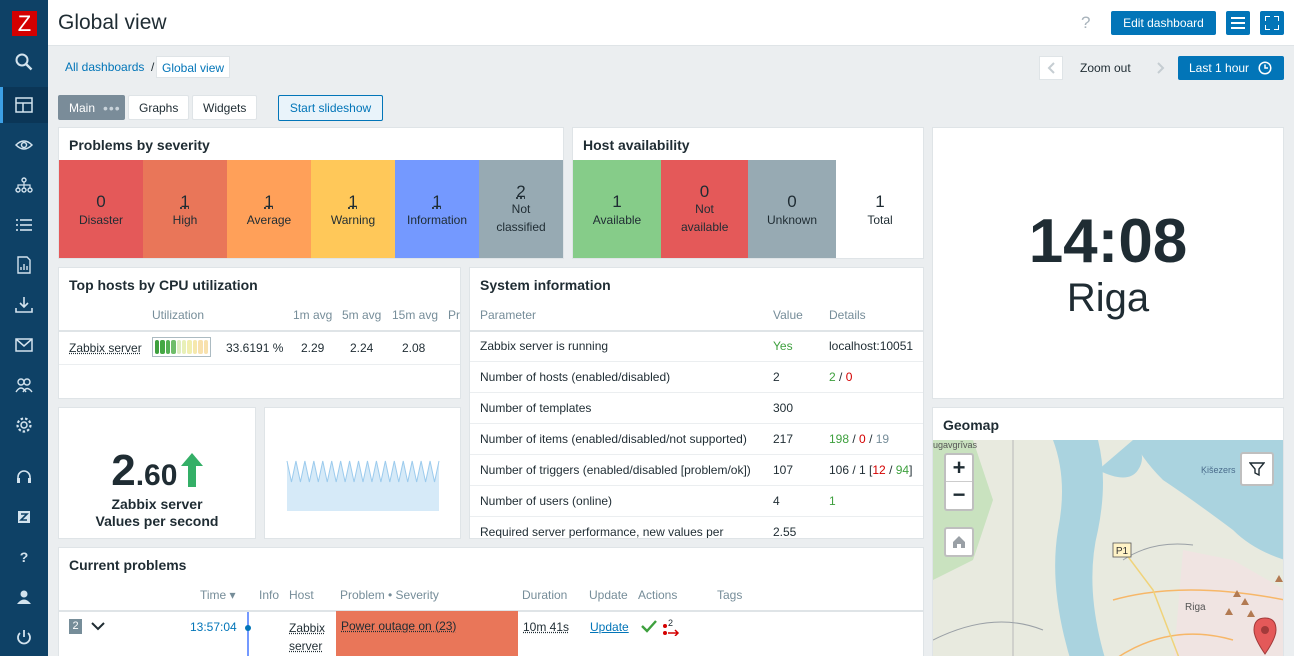  I want to click on widget-title: Geomap, so click(971, 425).